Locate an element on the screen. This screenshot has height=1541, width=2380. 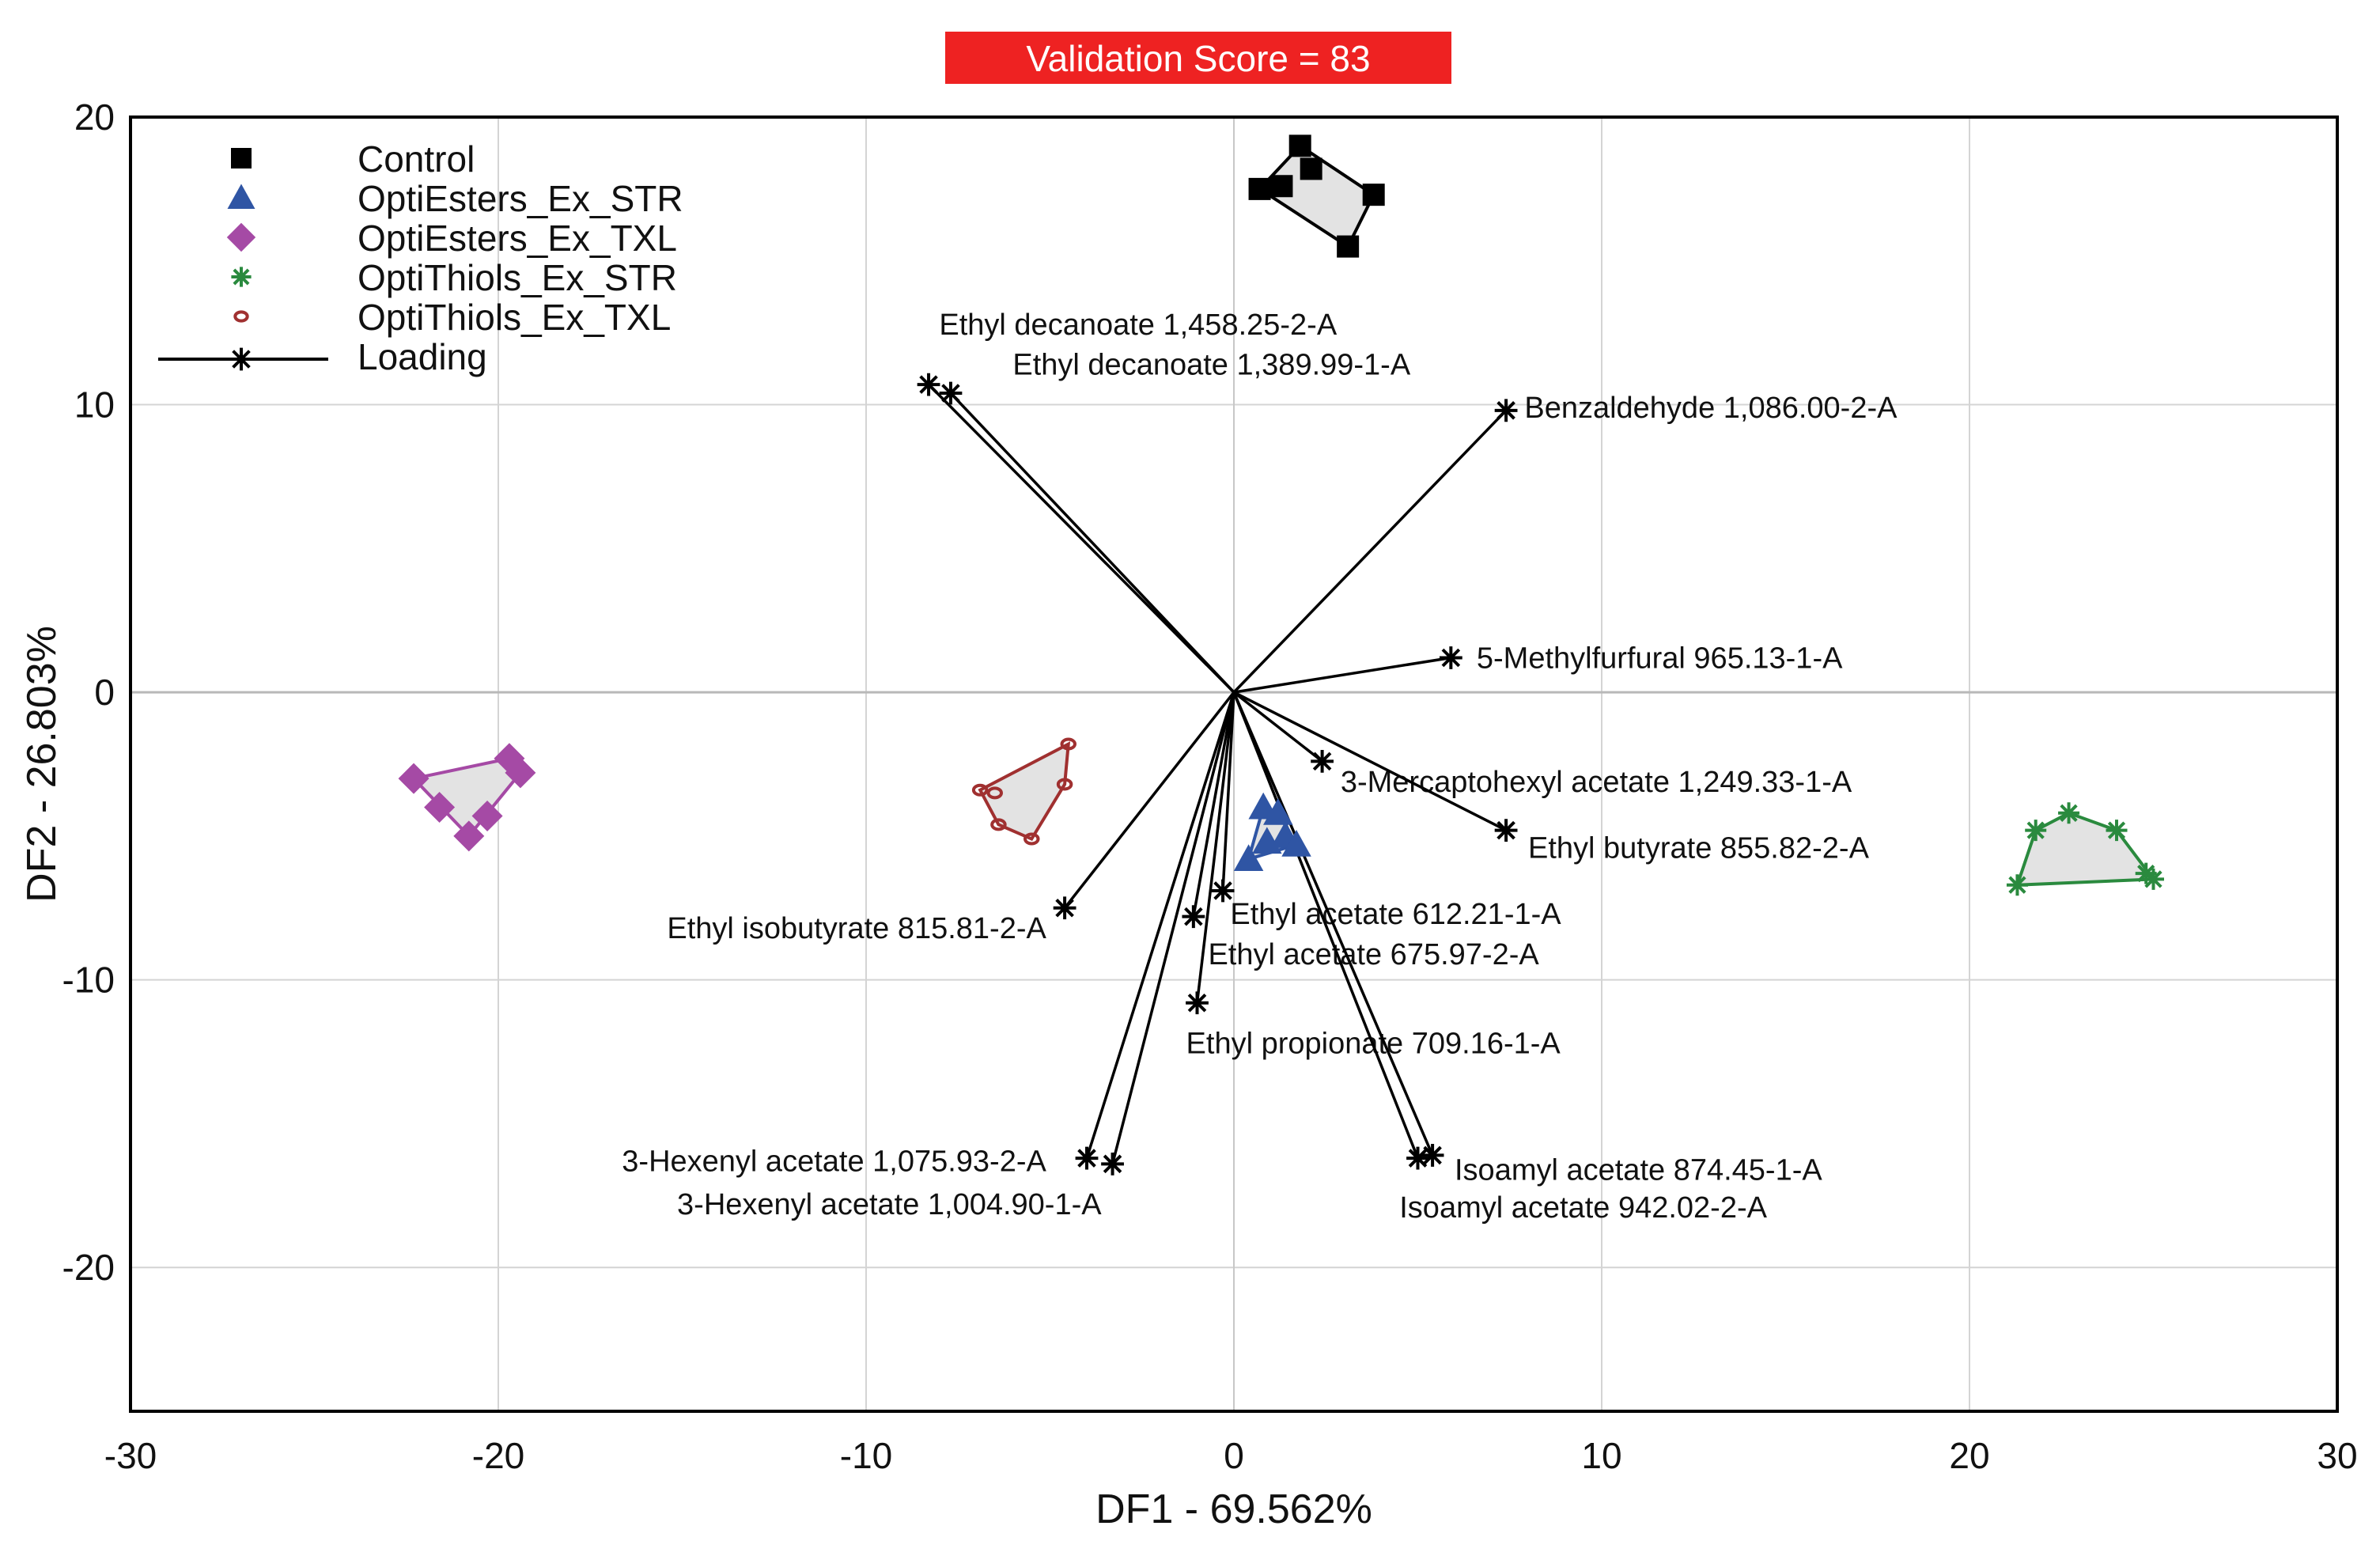
validation-badge-text: Validation Score = 83 is located at coordinates (1198, 58).